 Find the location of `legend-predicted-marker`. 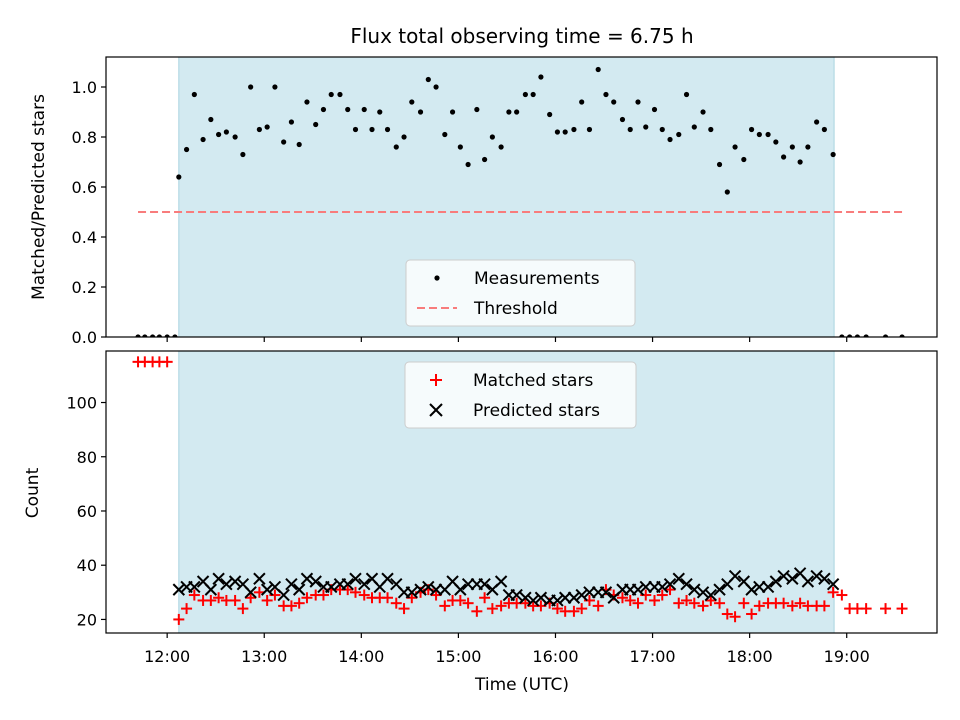

legend-predicted-marker is located at coordinates (436, 410).